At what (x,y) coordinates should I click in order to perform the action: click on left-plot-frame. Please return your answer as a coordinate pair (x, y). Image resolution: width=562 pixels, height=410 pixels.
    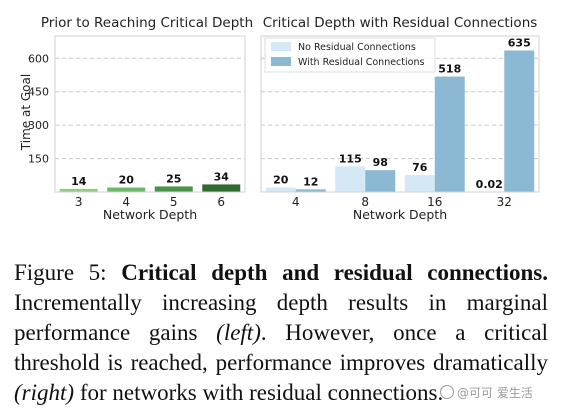
    Looking at the image, I should click on (150, 114).